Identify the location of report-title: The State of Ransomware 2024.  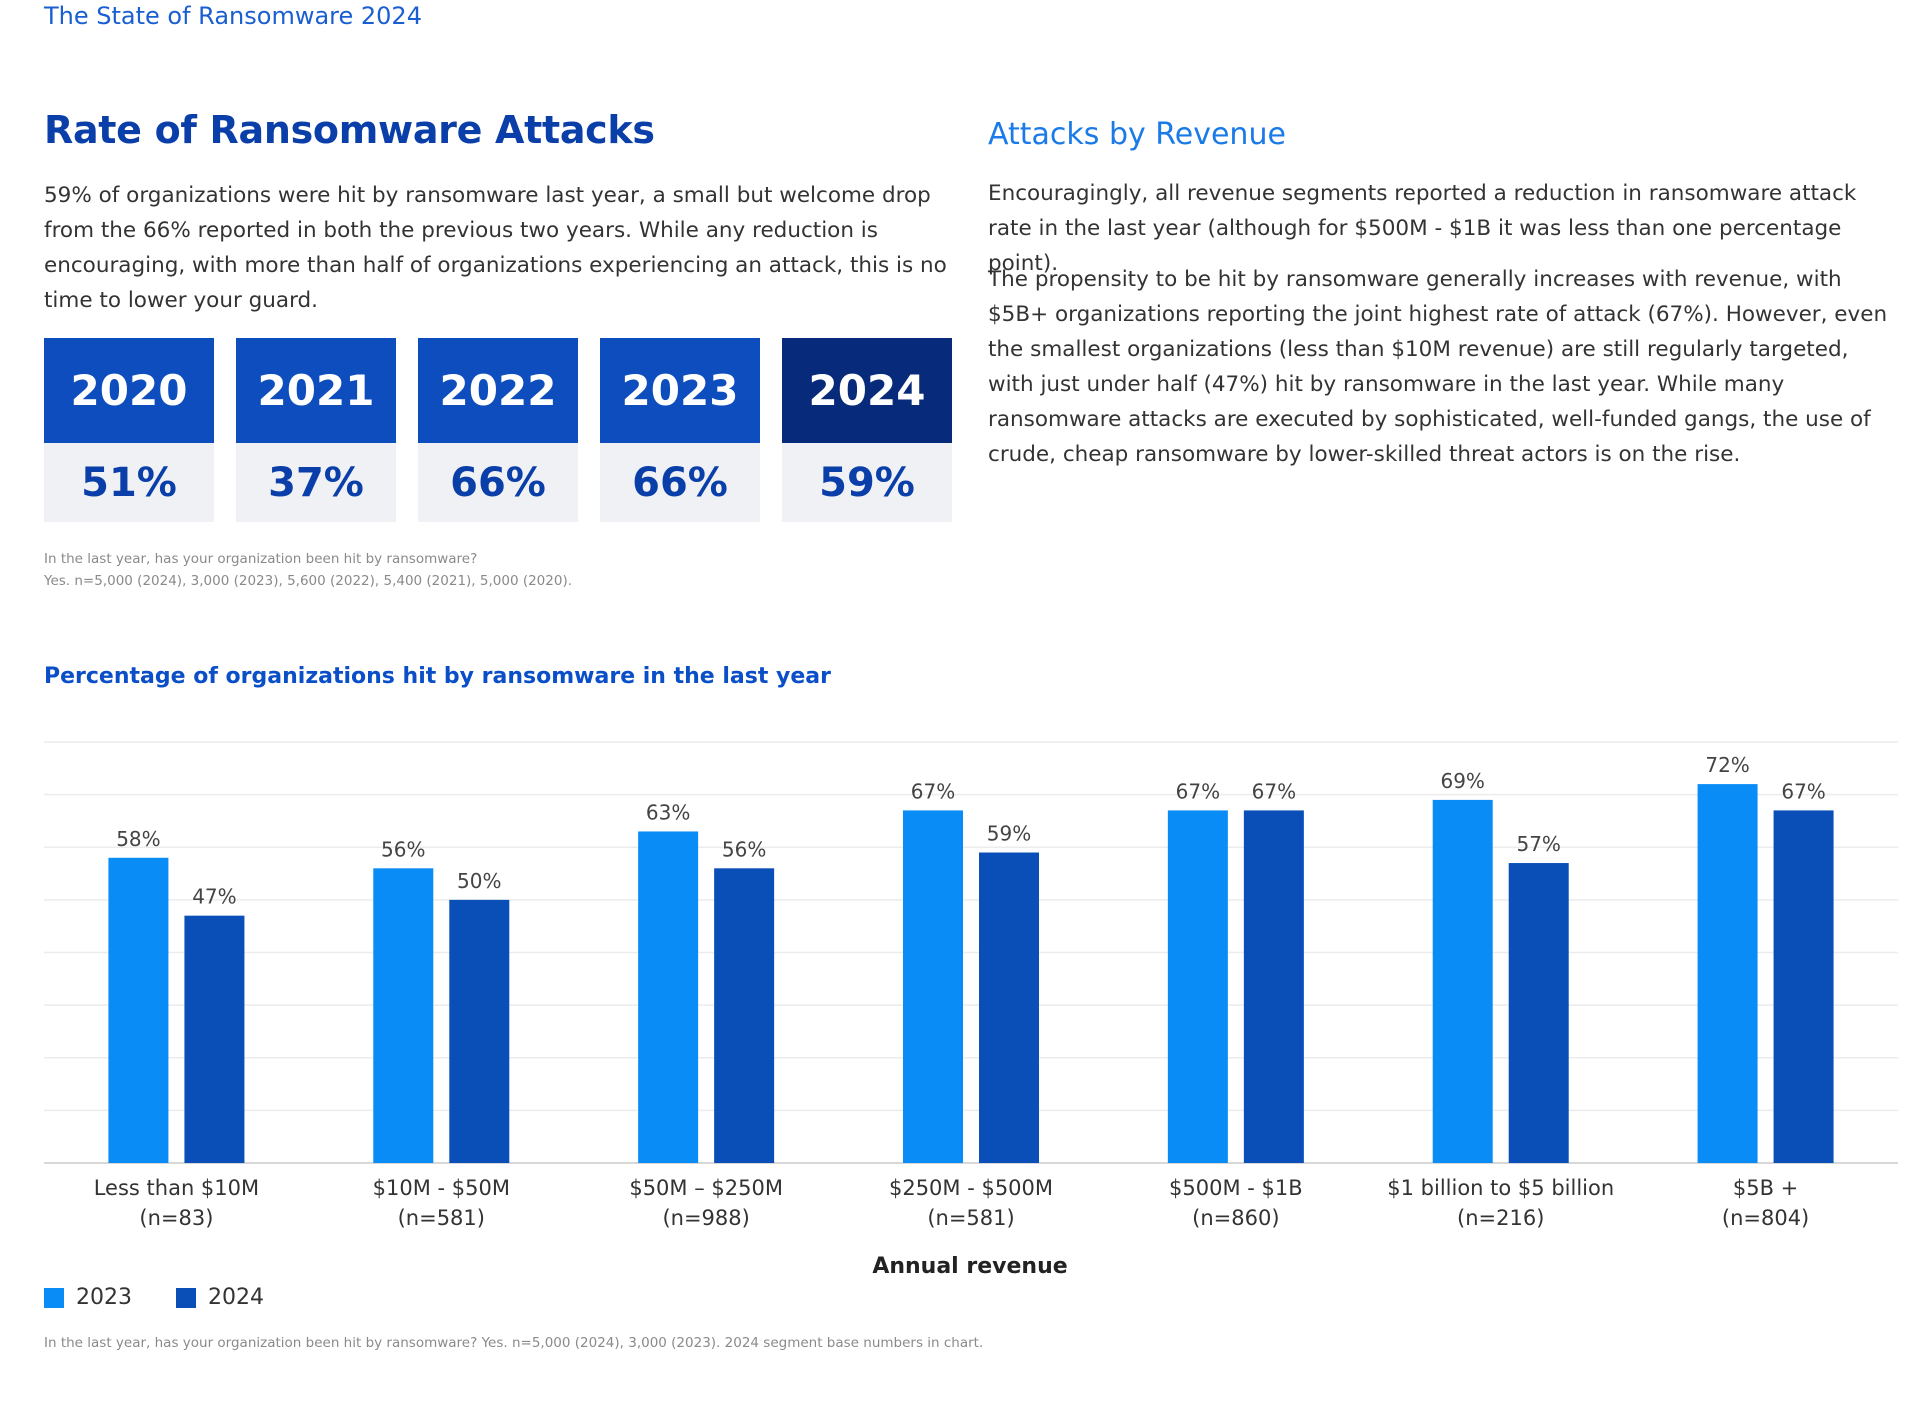
(233, 16).